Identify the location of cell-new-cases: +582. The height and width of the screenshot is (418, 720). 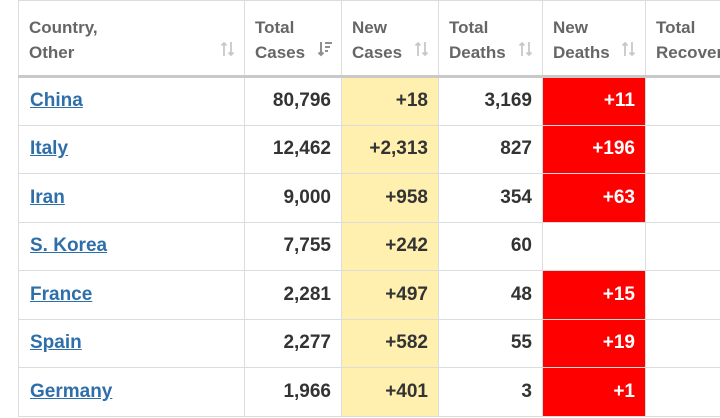
(390, 343).